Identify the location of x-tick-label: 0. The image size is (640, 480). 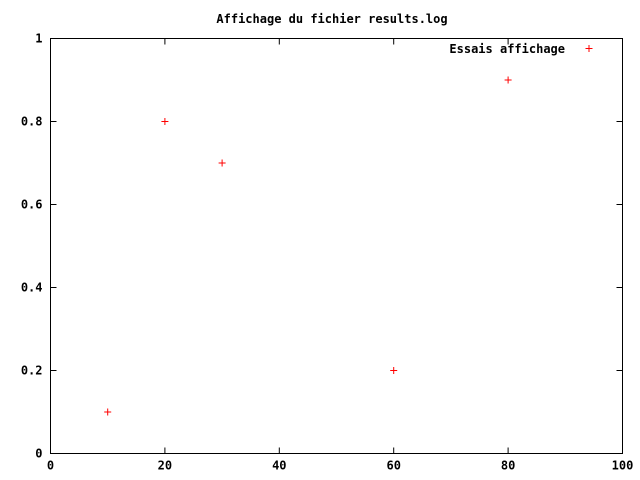
(50, 466).